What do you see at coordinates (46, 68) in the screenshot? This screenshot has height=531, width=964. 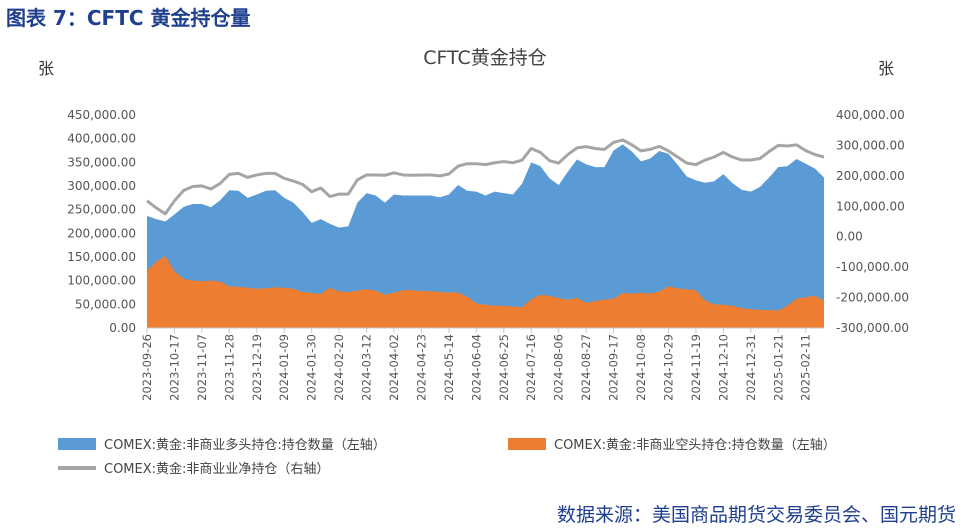 I see `left-axis-unit: 张` at bounding box center [46, 68].